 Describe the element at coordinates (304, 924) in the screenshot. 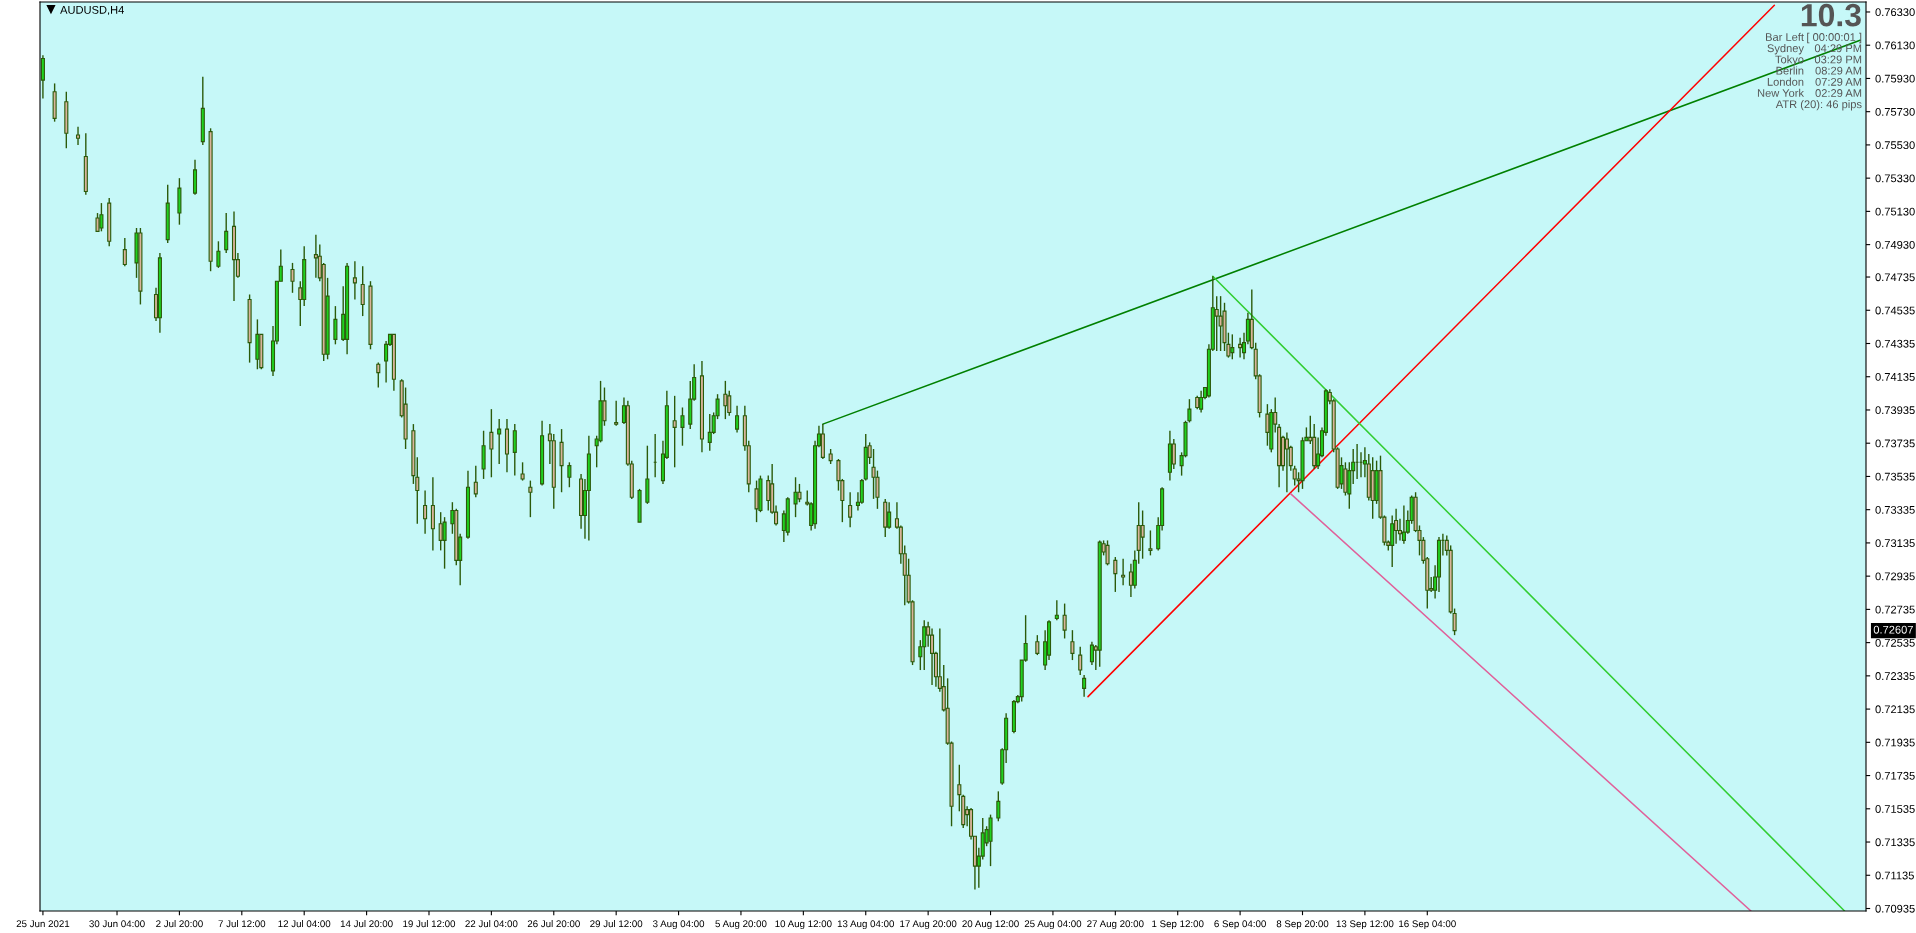

I see `x-tick-label: 12 Jul 04:00` at that location.